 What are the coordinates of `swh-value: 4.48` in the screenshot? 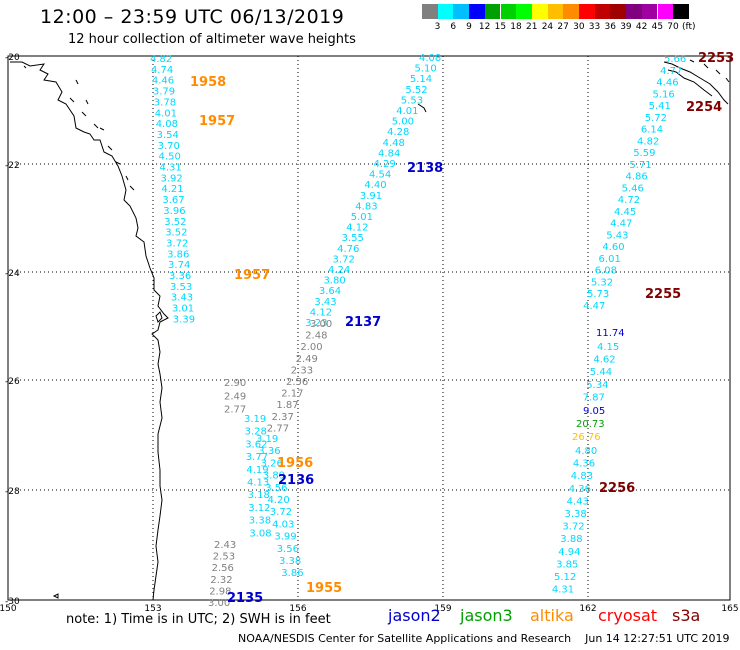 It's located at (394, 143).